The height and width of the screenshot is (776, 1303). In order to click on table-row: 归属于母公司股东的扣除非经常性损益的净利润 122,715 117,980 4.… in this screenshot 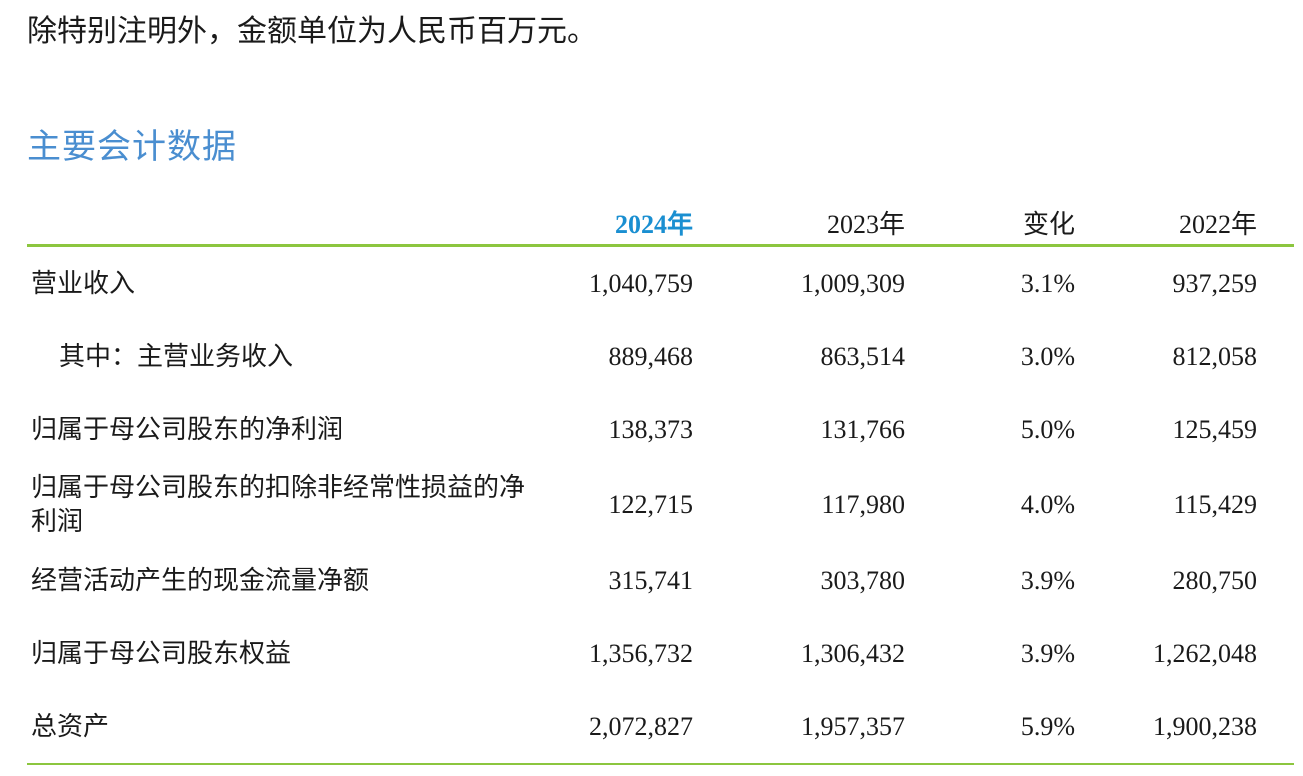, I will do `click(660, 505)`.